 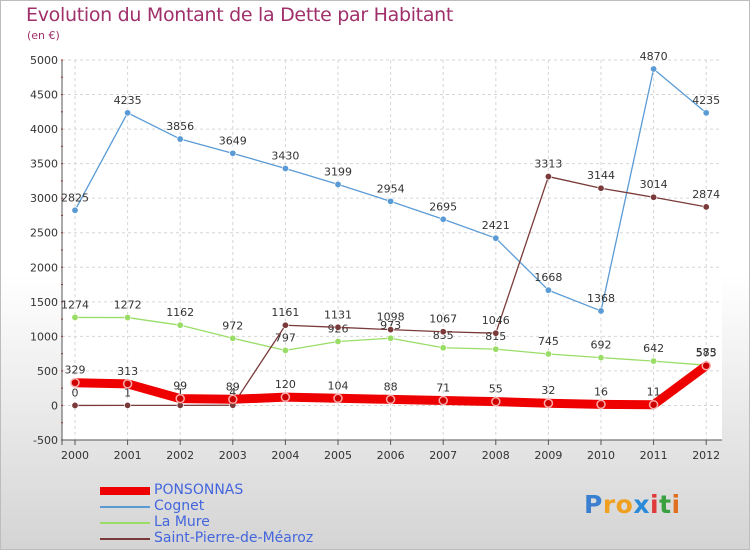 I want to click on y-tick-label: 0, so click(x=54, y=405).